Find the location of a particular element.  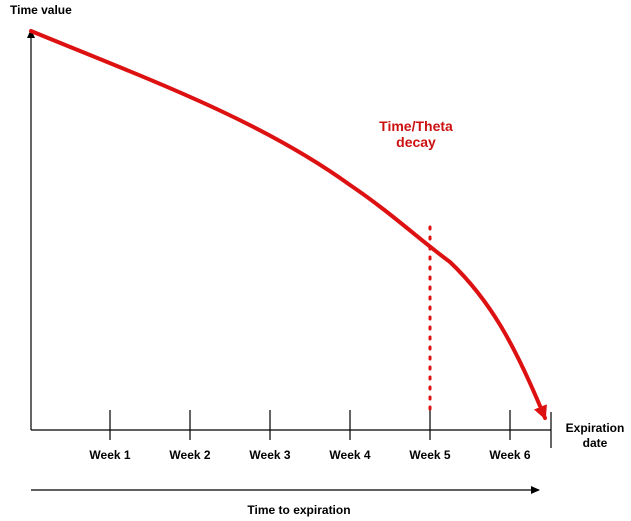

time-to-expiration-label: Time to expiration is located at coordinates (298, 510).